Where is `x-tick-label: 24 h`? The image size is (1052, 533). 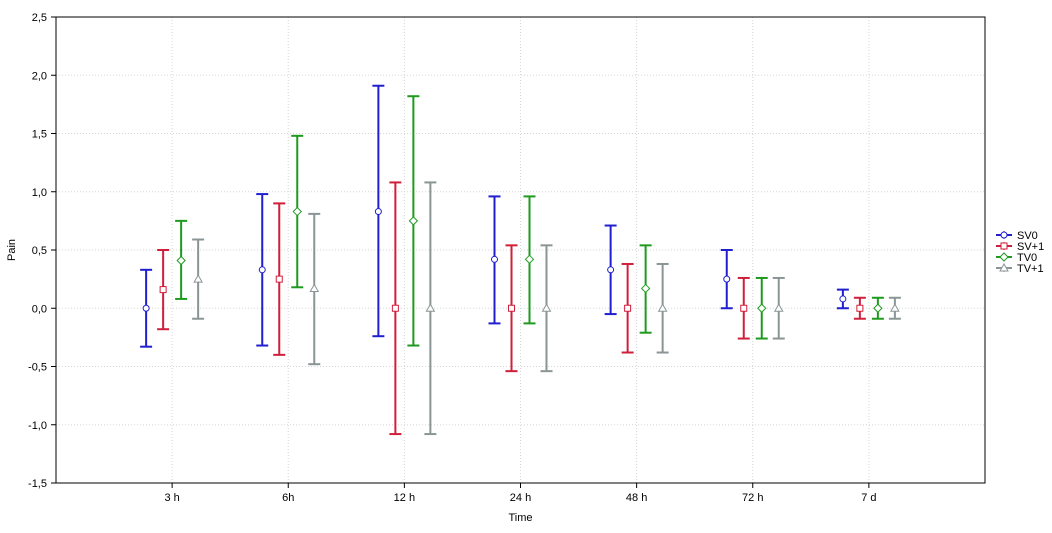
x-tick-label: 24 h is located at coordinates (520, 498).